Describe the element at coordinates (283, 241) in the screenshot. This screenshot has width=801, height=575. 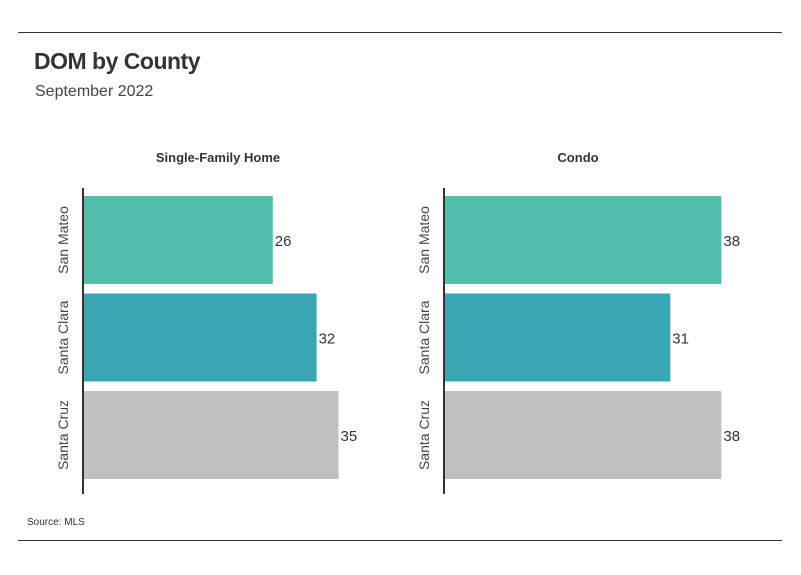
I see `value-label-san-mateo: 26` at that location.